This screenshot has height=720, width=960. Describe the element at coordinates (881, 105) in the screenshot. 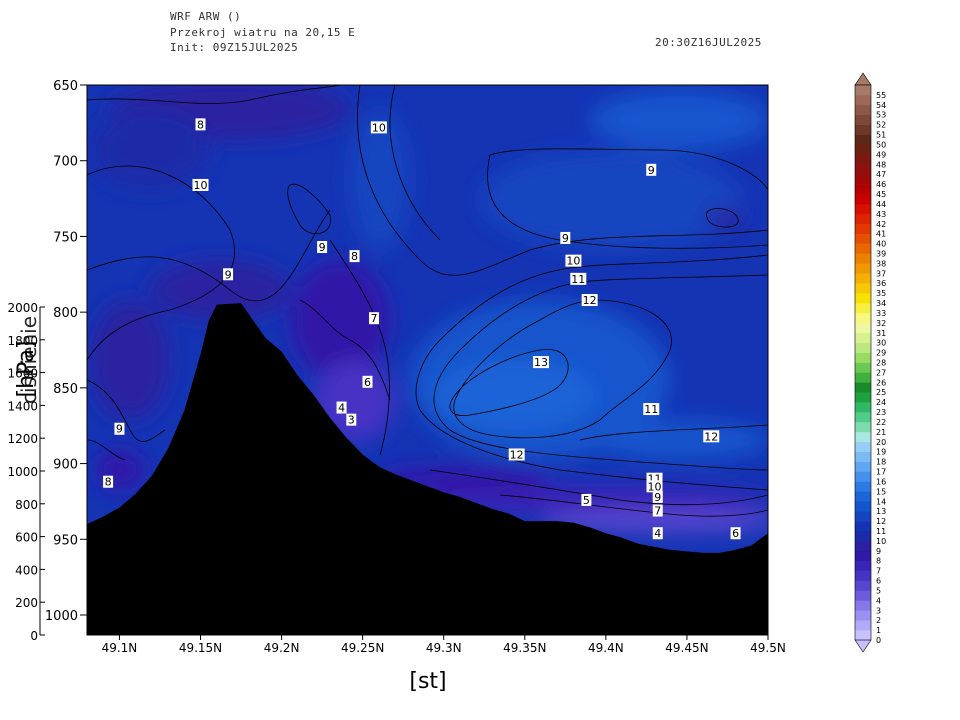

I see `colorbar-label: 54` at that location.